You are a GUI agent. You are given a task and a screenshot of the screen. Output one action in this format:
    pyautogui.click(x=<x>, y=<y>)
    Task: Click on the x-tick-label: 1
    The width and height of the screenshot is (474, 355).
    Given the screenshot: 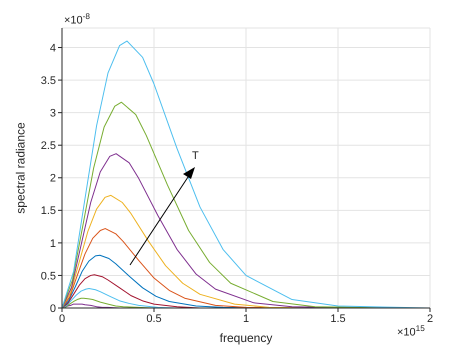 What is the action you would take?
    pyautogui.click(x=246, y=318)
    